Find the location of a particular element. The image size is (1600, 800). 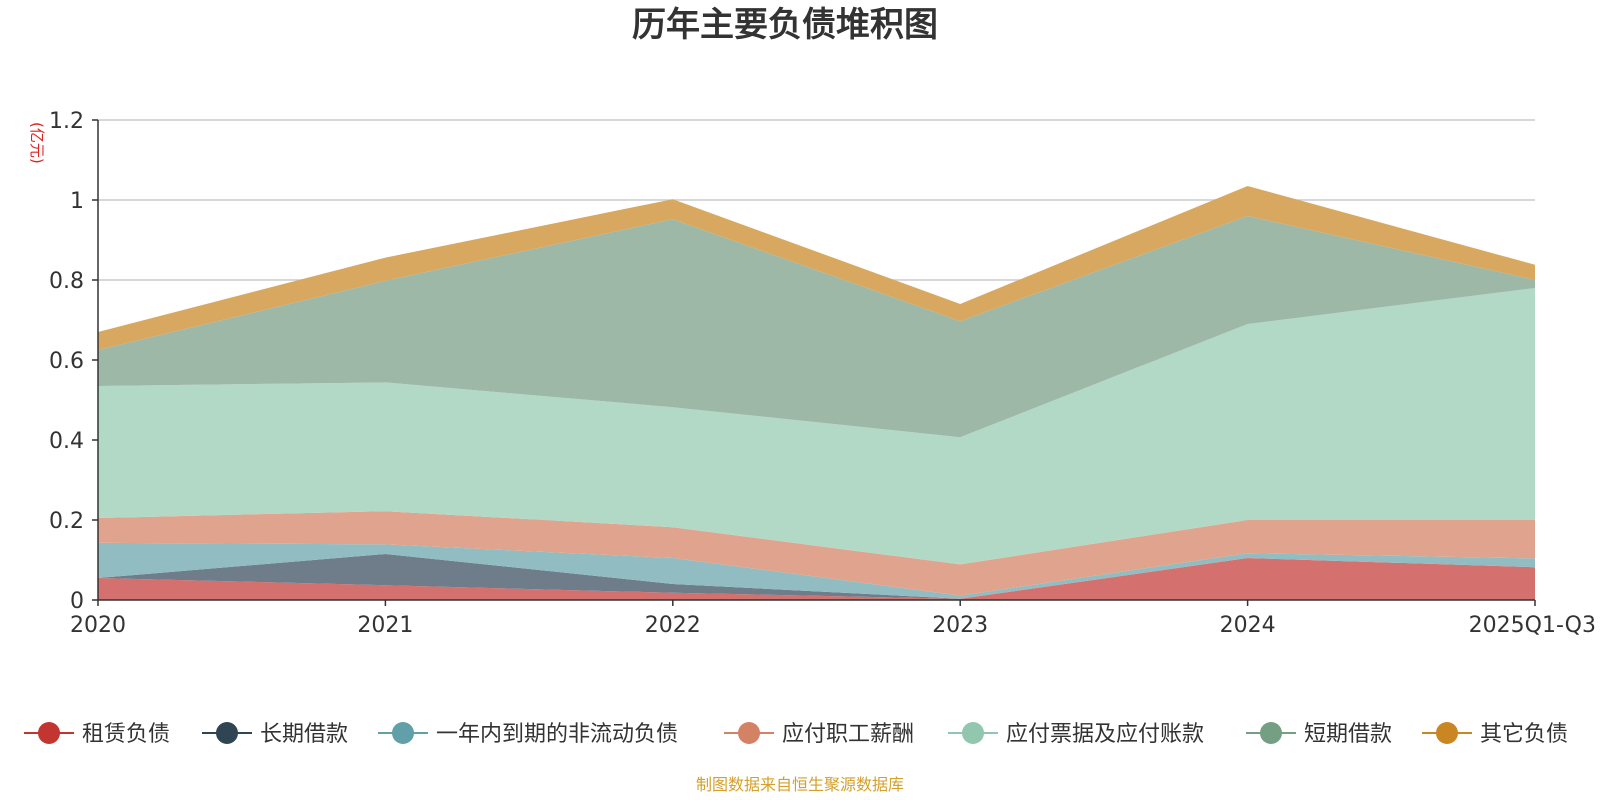

y-tick-label: 1 is located at coordinates (77, 201).